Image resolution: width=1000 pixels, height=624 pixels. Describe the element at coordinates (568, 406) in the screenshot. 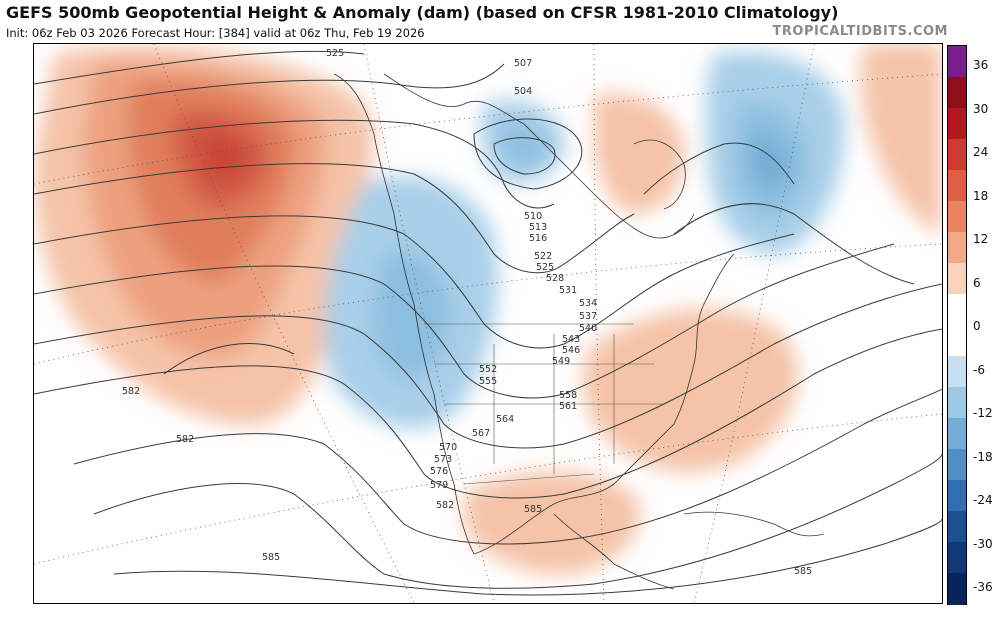

I see `contour-label: 561` at that location.